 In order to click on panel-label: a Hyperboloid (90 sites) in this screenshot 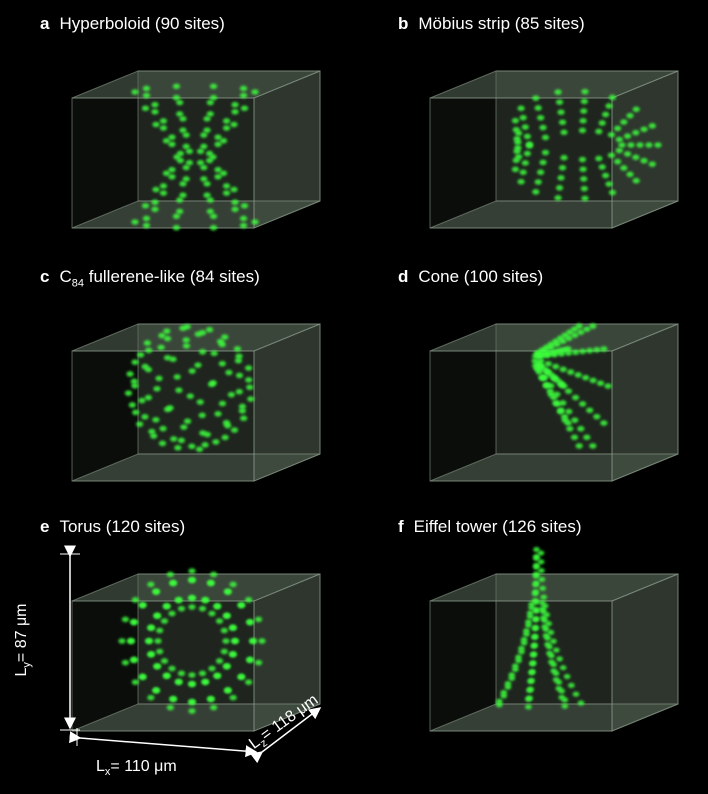, I will do `click(132, 24)`.